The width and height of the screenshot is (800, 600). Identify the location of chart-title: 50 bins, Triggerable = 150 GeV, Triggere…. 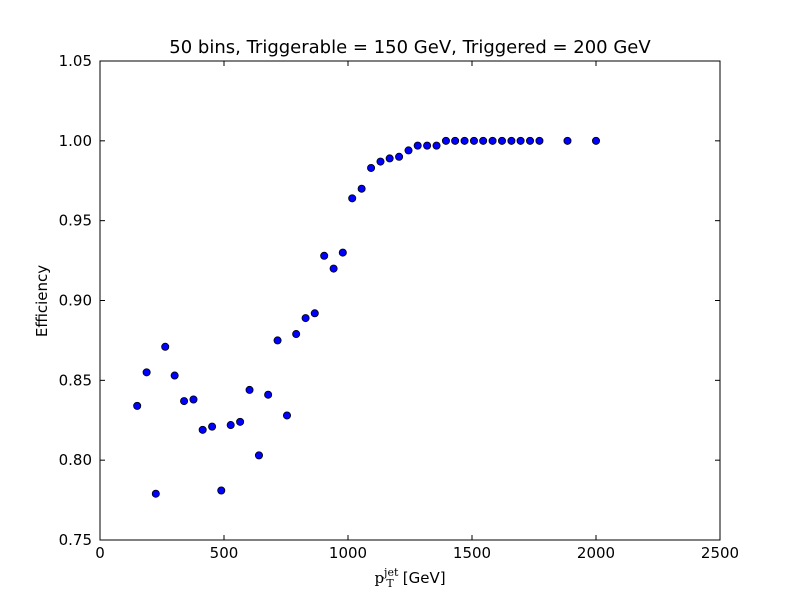
(410, 47).